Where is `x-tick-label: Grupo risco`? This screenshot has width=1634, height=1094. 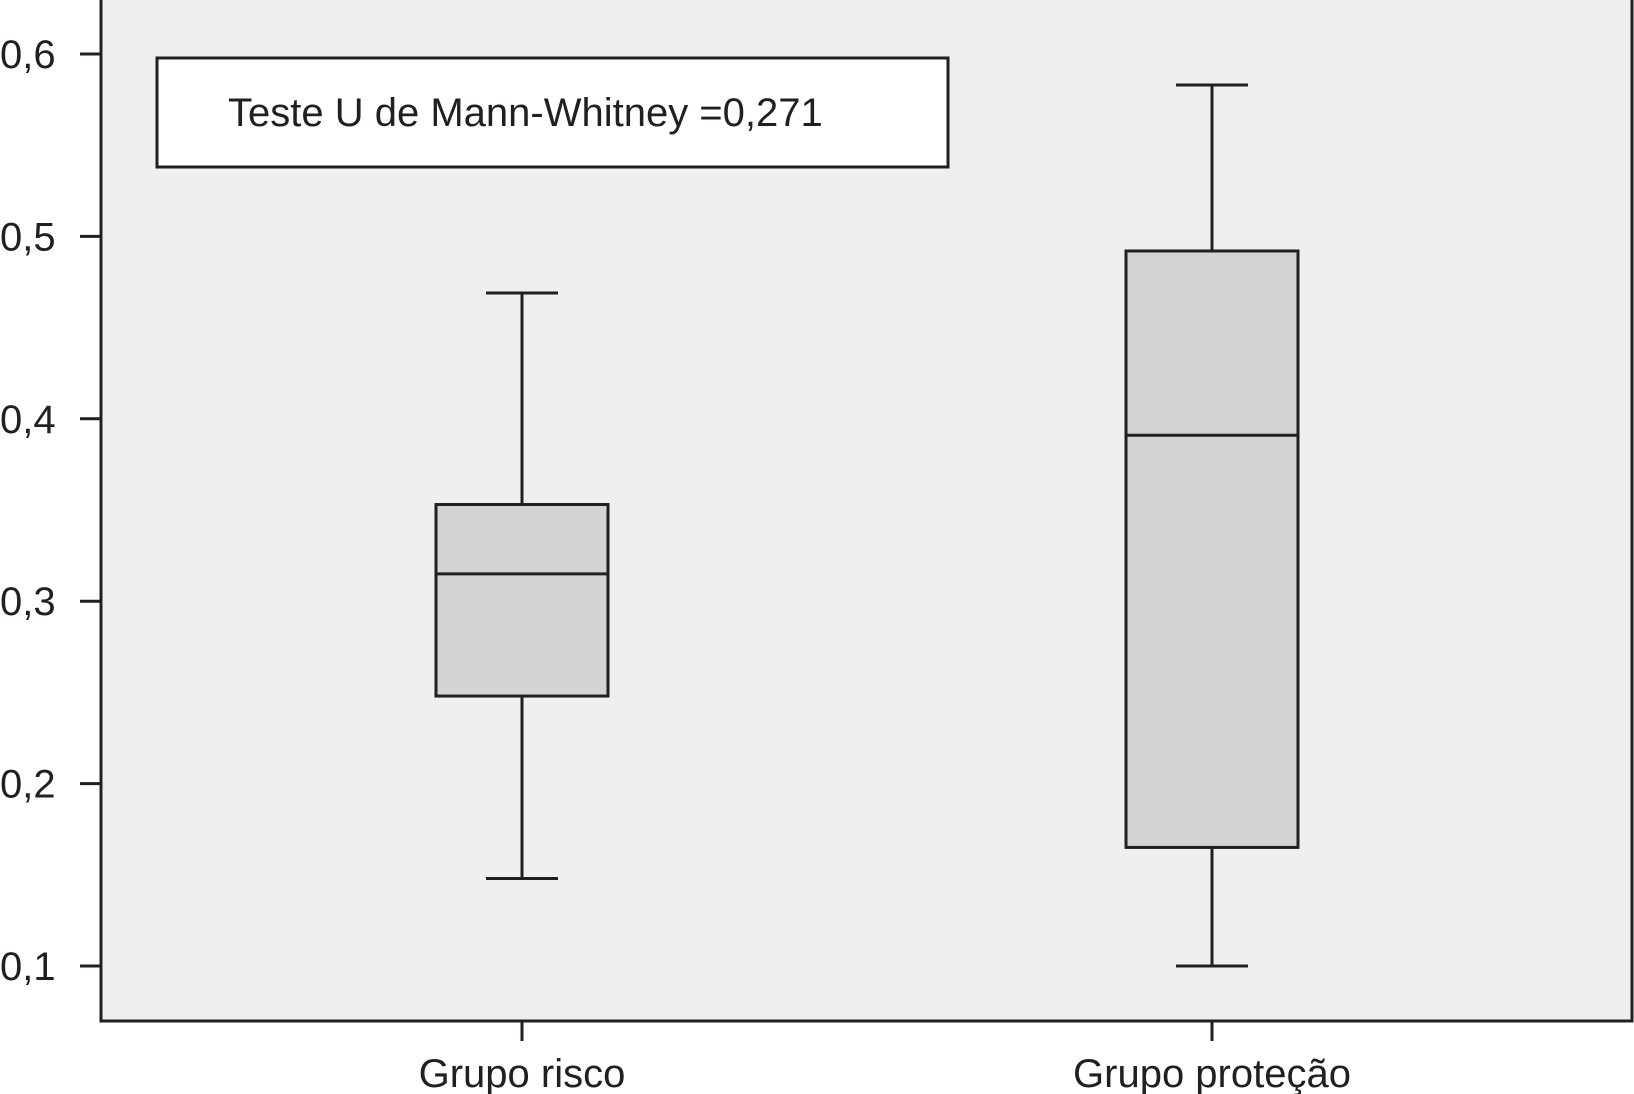
x-tick-label: Grupo risco is located at coordinates (522, 1073).